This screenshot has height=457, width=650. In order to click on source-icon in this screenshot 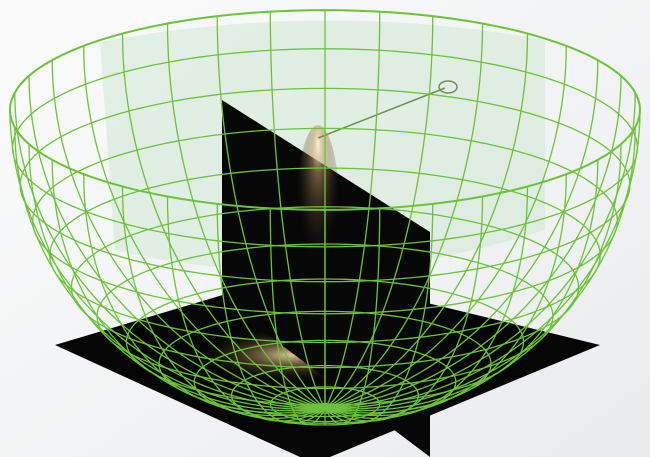, I will do `click(448, 87)`.